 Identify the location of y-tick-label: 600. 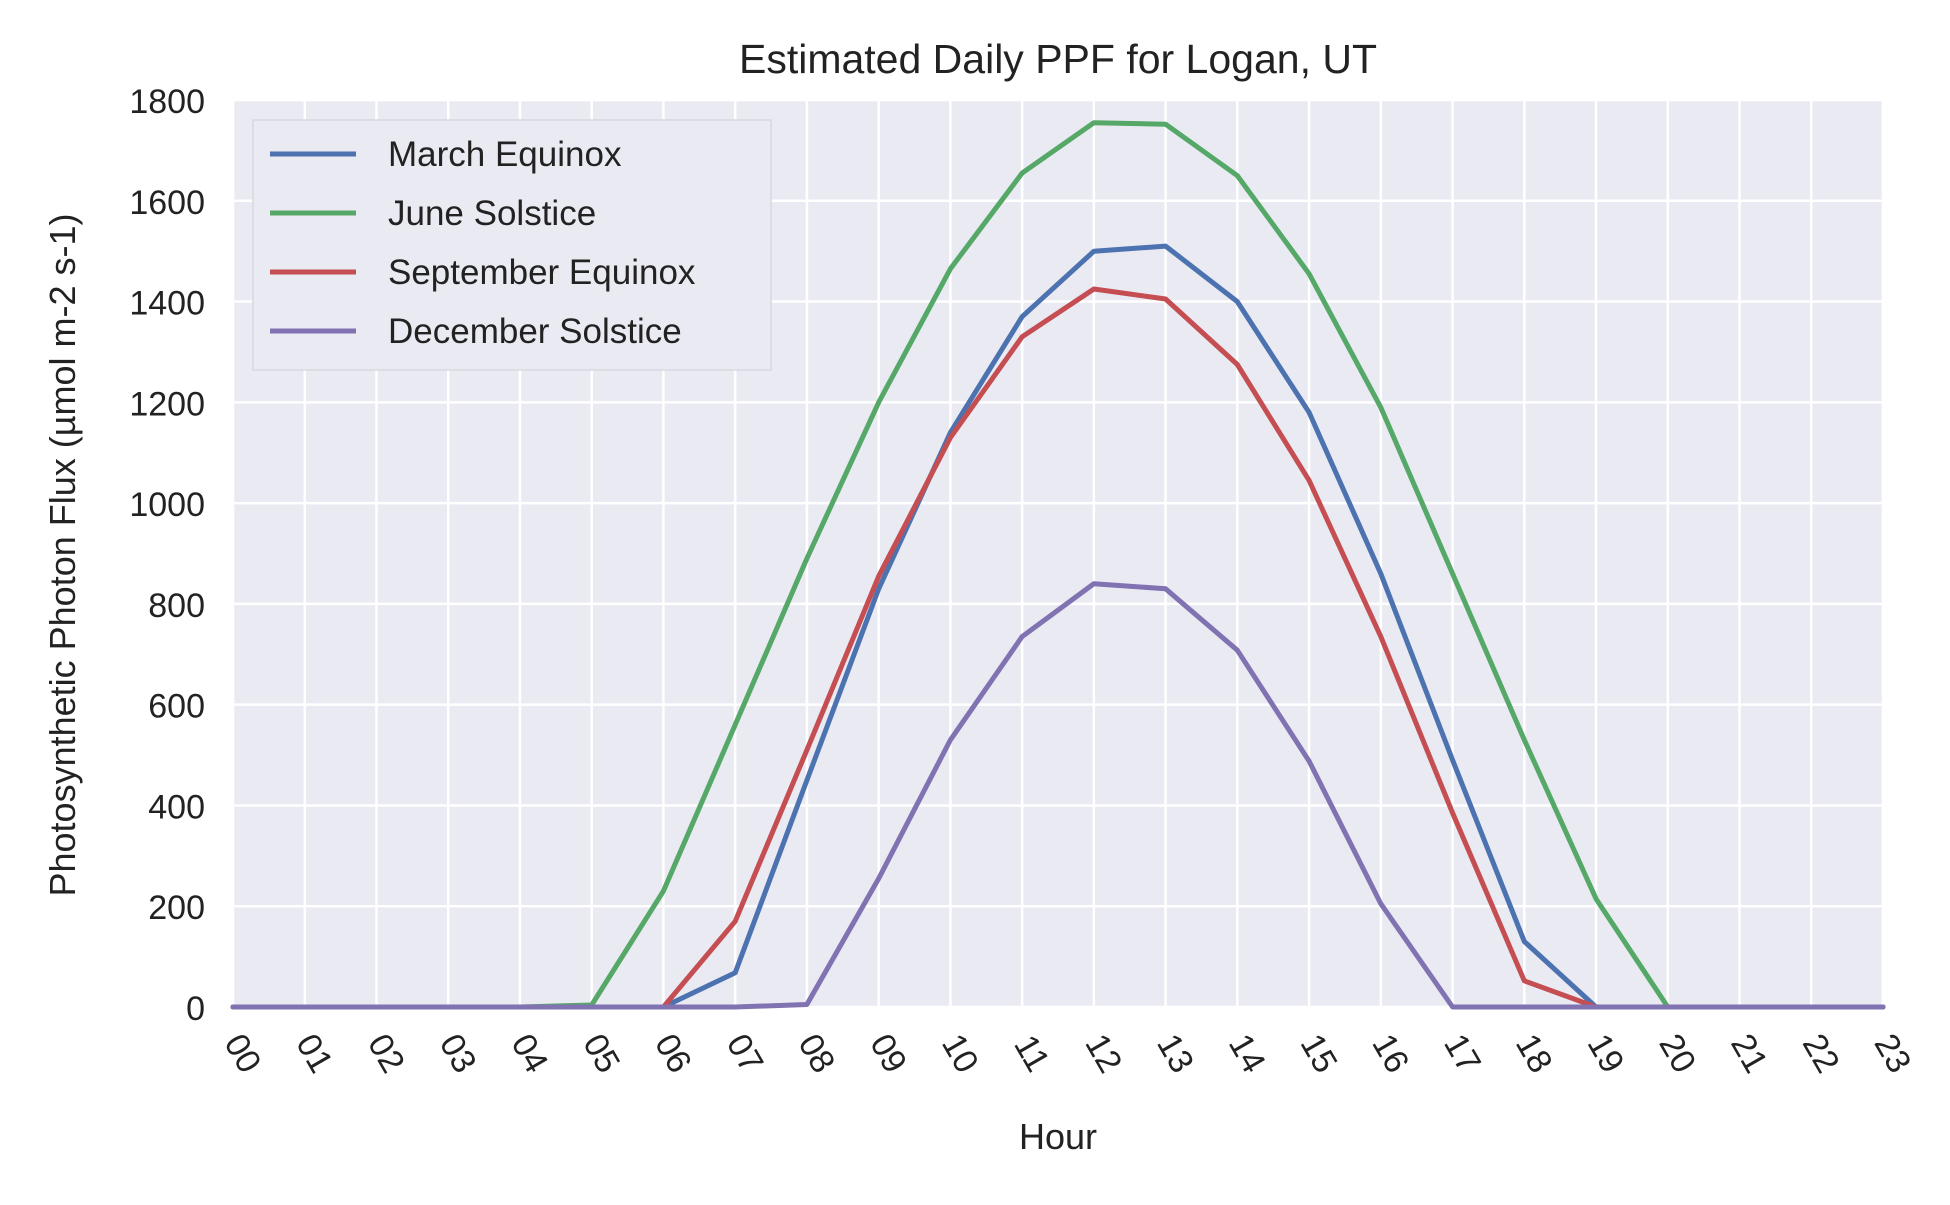
(176, 707).